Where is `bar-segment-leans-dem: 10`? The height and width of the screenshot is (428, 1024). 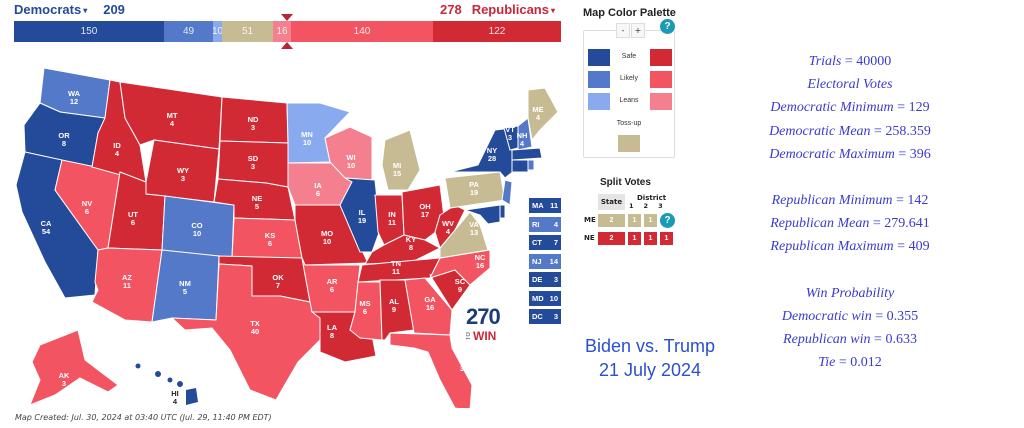 bar-segment-leans-dem: 10 is located at coordinates (217, 31).